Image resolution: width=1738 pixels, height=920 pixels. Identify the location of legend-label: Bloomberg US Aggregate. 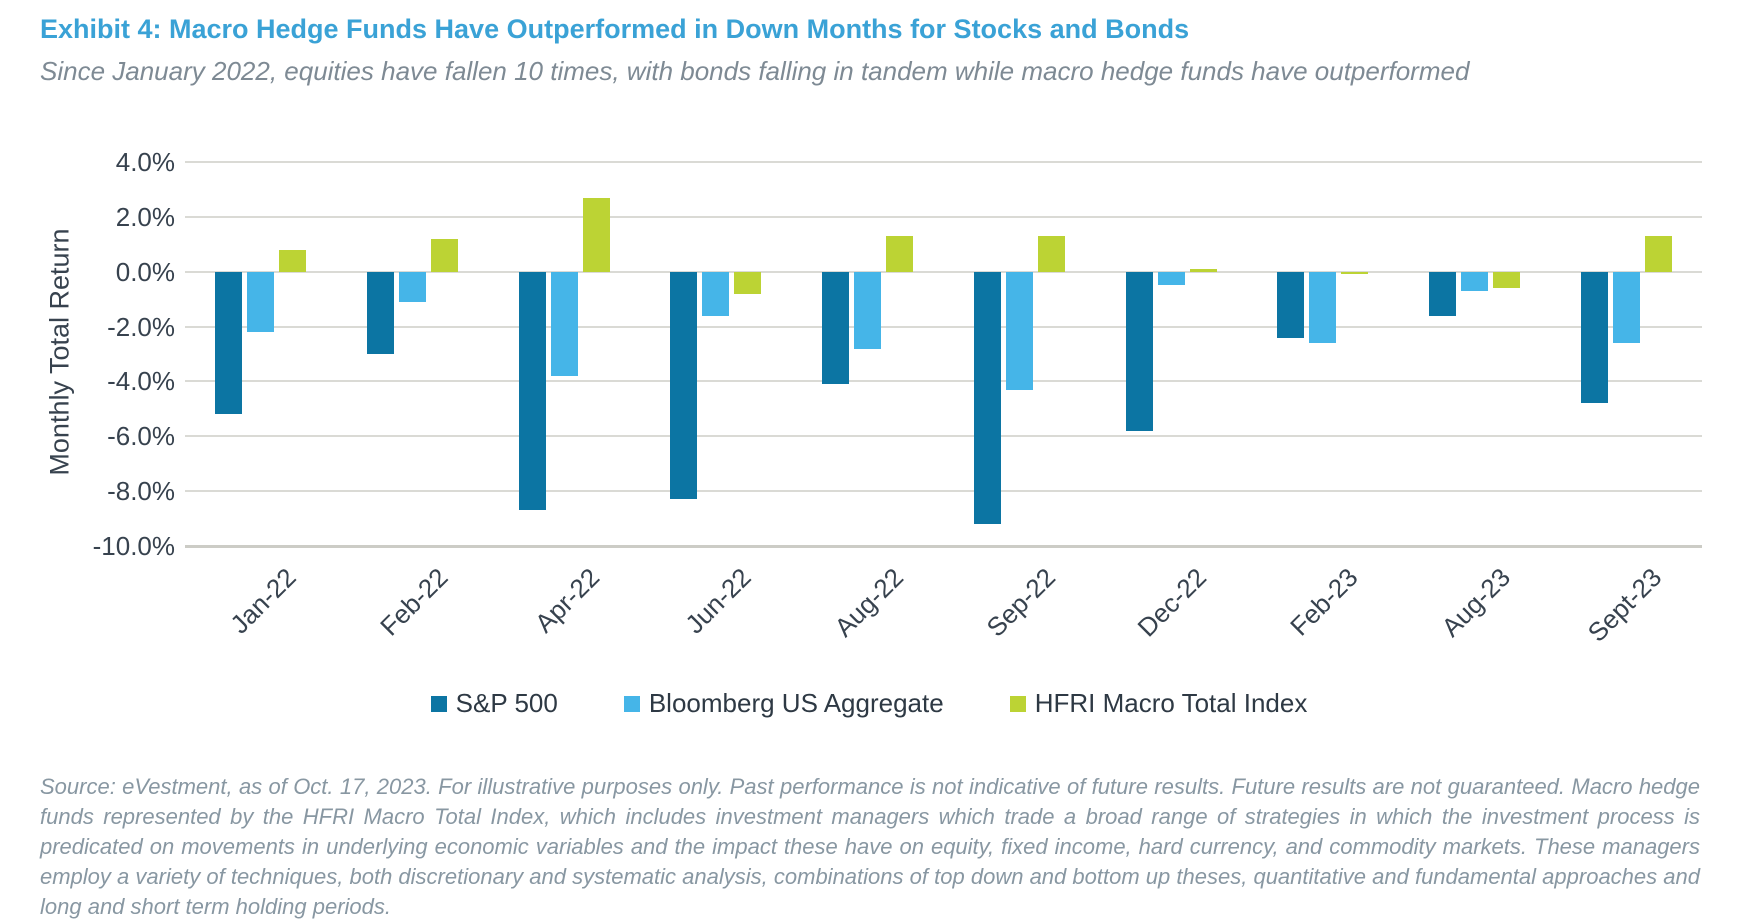
(796, 703).